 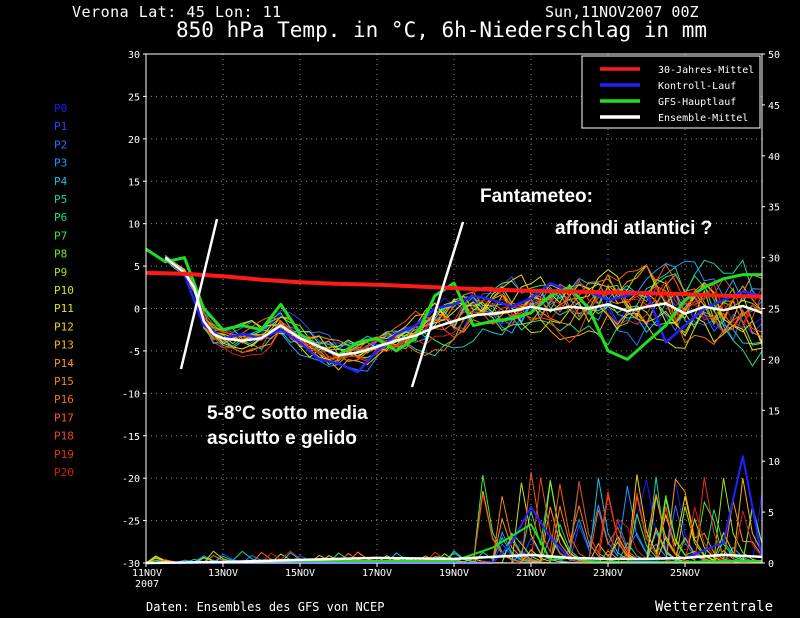 I want to click on annotation-sotto-media: 5-8°C sotto media, so click(x=287, y=413).